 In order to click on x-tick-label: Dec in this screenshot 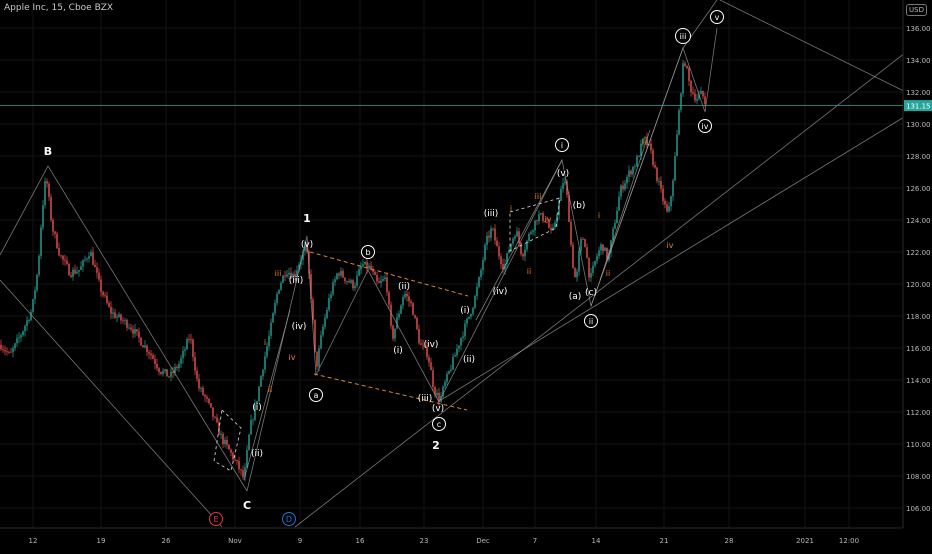, I will do `click(483, 541)`.